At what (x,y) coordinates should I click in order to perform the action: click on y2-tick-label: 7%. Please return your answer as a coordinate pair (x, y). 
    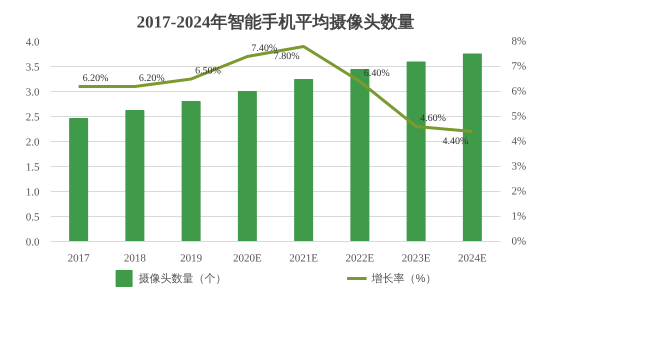
    Looking at the image, I should click on (519, 66).